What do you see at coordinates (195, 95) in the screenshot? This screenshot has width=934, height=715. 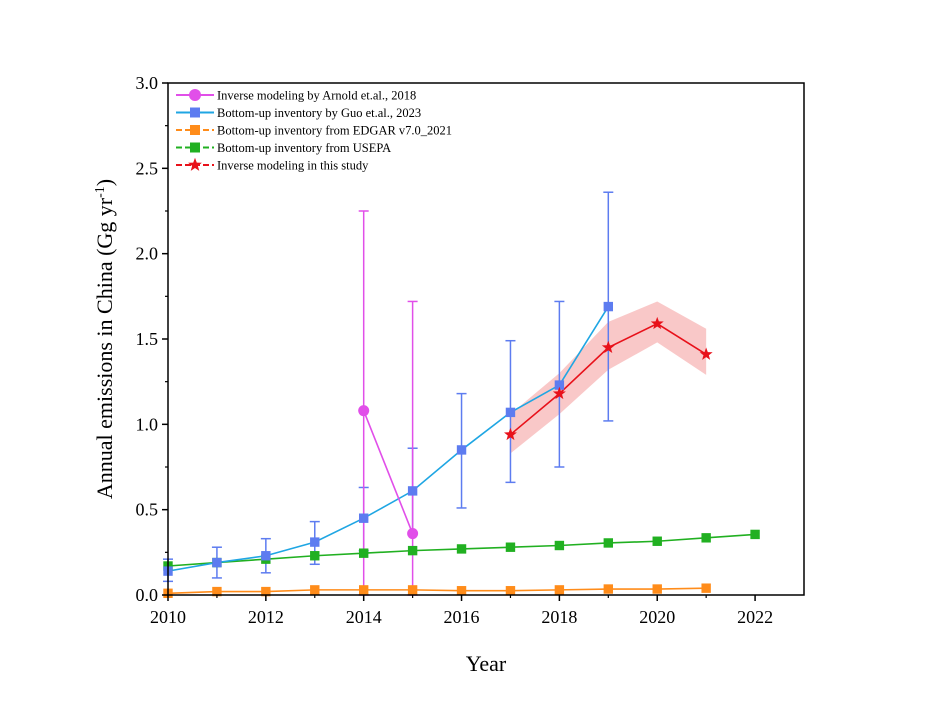 I see `legend-marker-inverse-modeling-by-arnold-et-al-2018` at bounding box center [195, 95].